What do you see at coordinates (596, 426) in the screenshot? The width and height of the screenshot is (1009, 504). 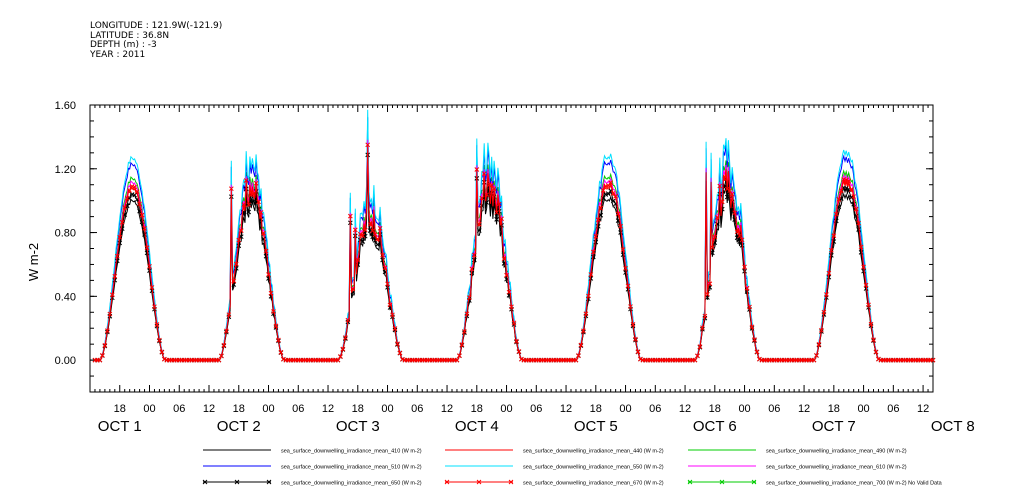 I see `x-date-label: OCT 5` at bounding box center [596, 426].